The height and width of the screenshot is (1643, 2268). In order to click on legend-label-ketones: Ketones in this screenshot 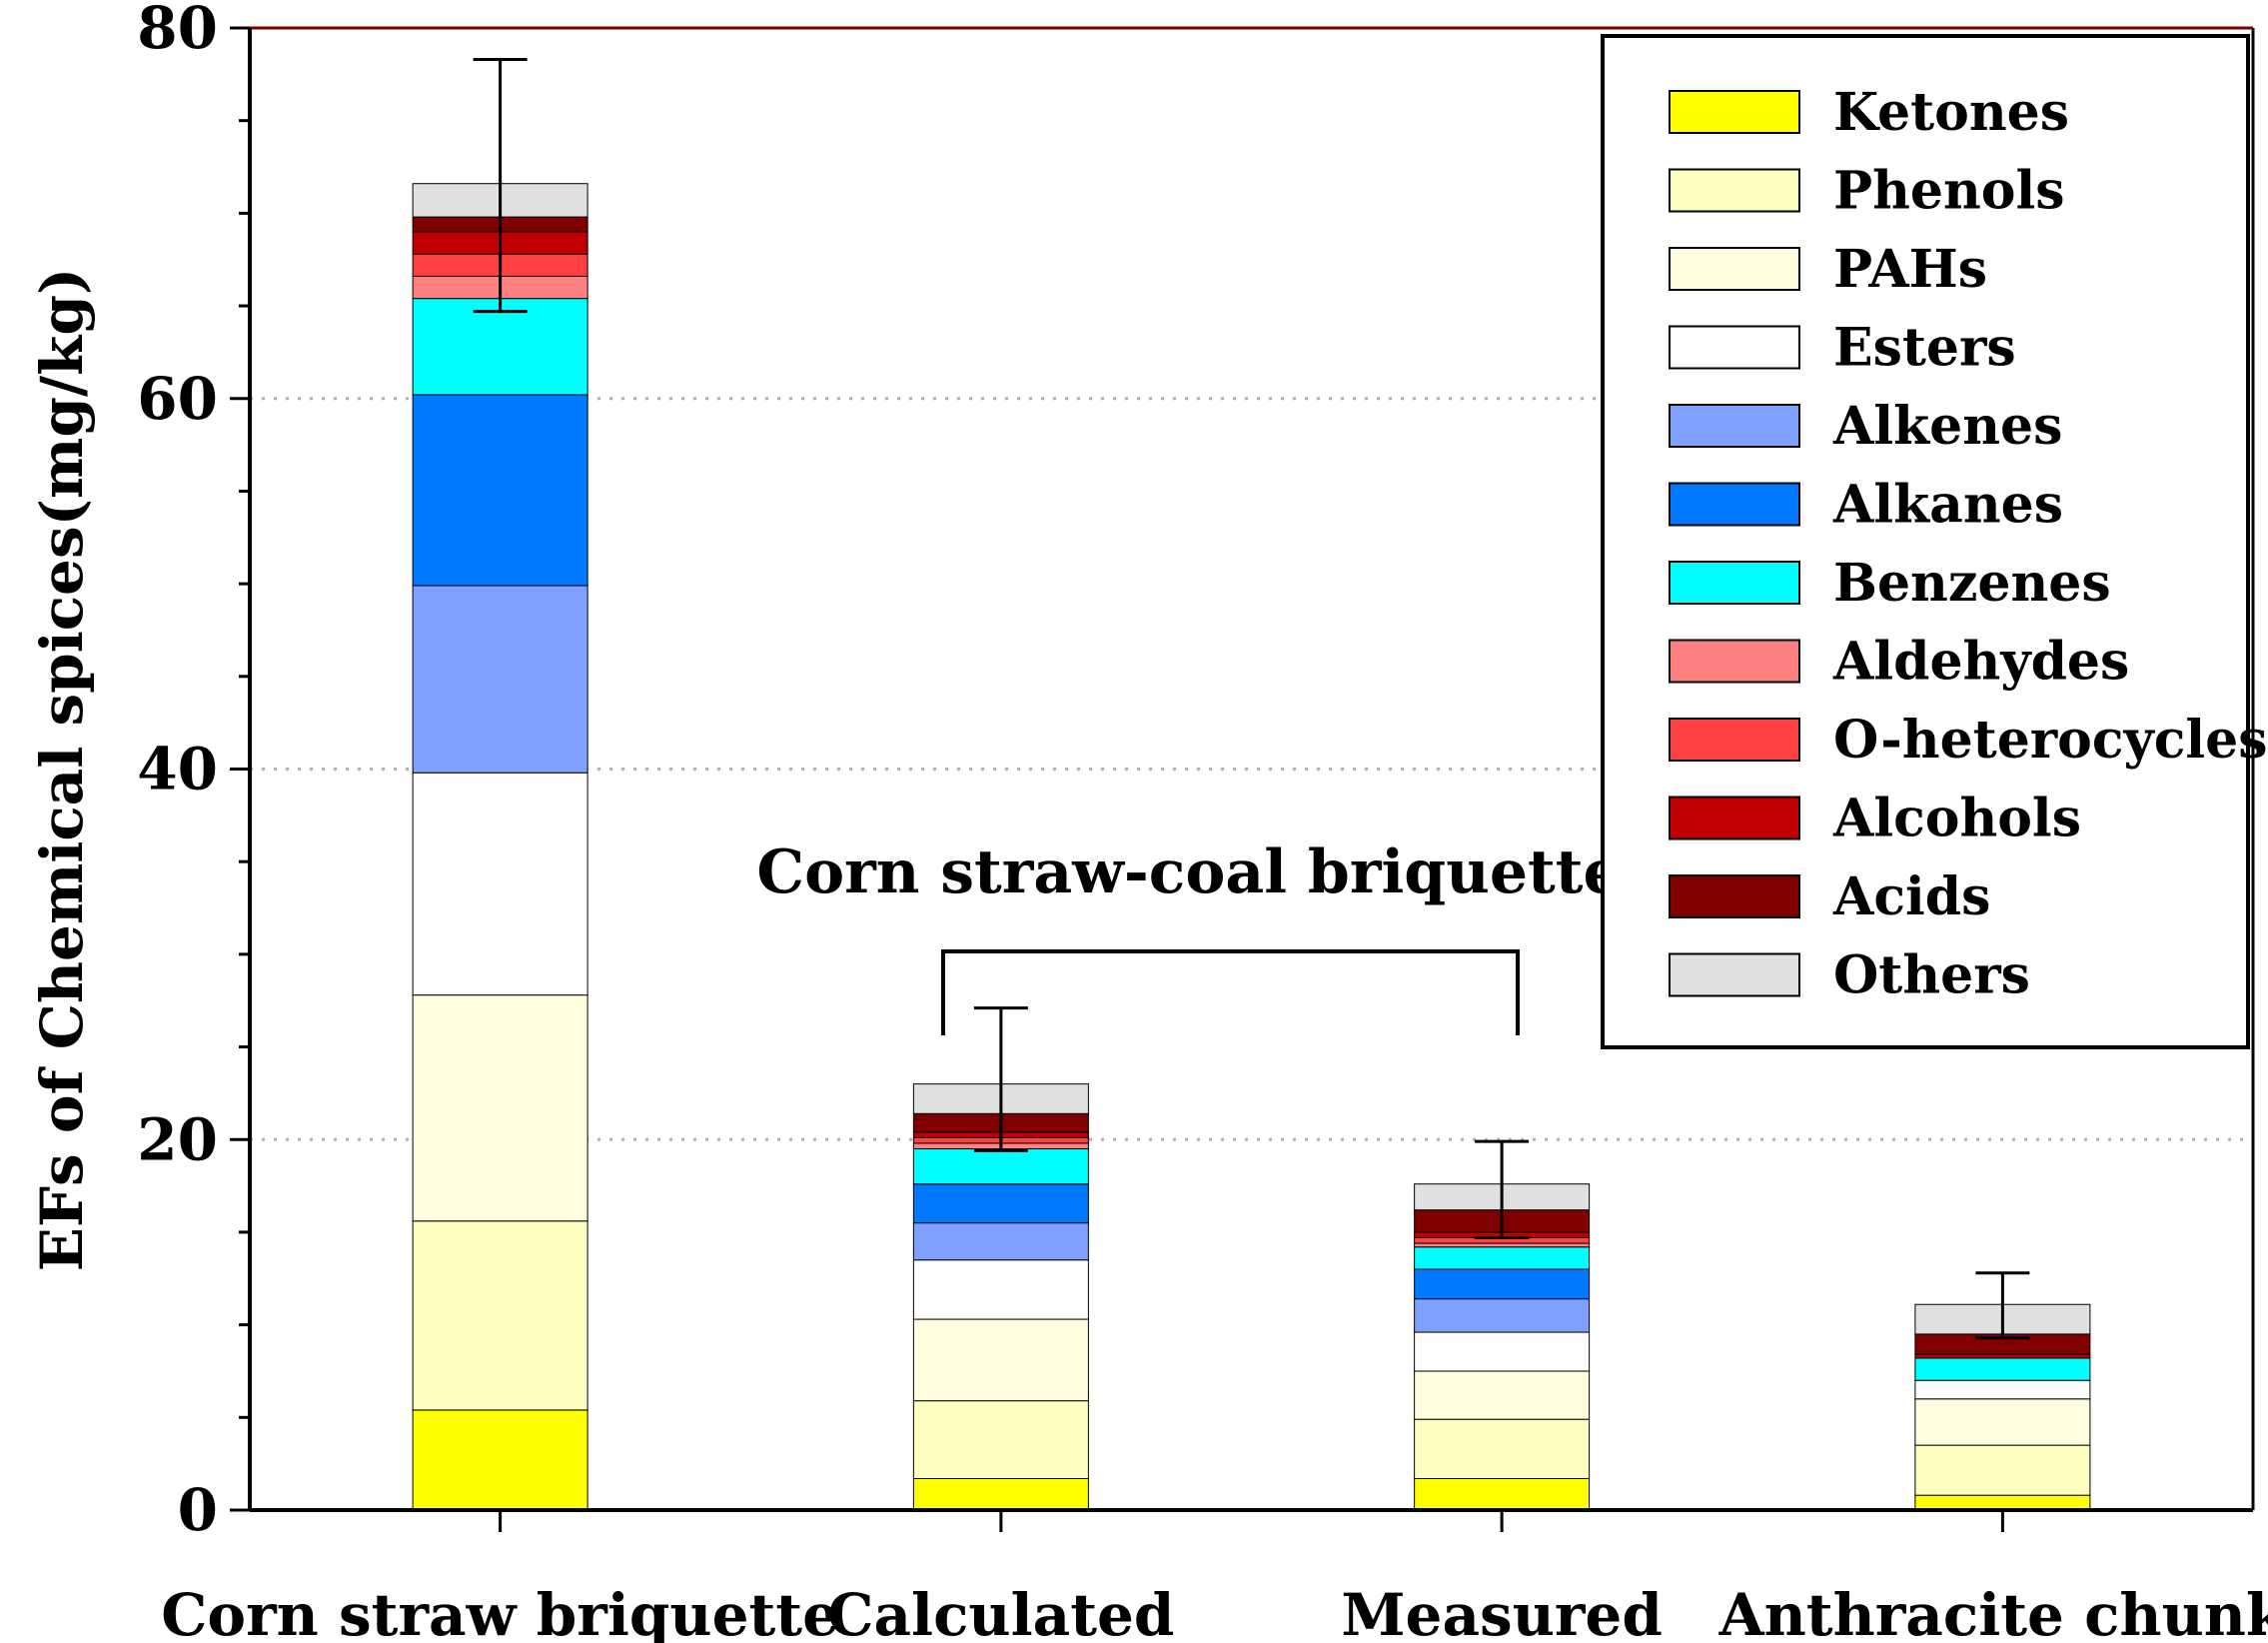, I will do `click(1951, 112)`.